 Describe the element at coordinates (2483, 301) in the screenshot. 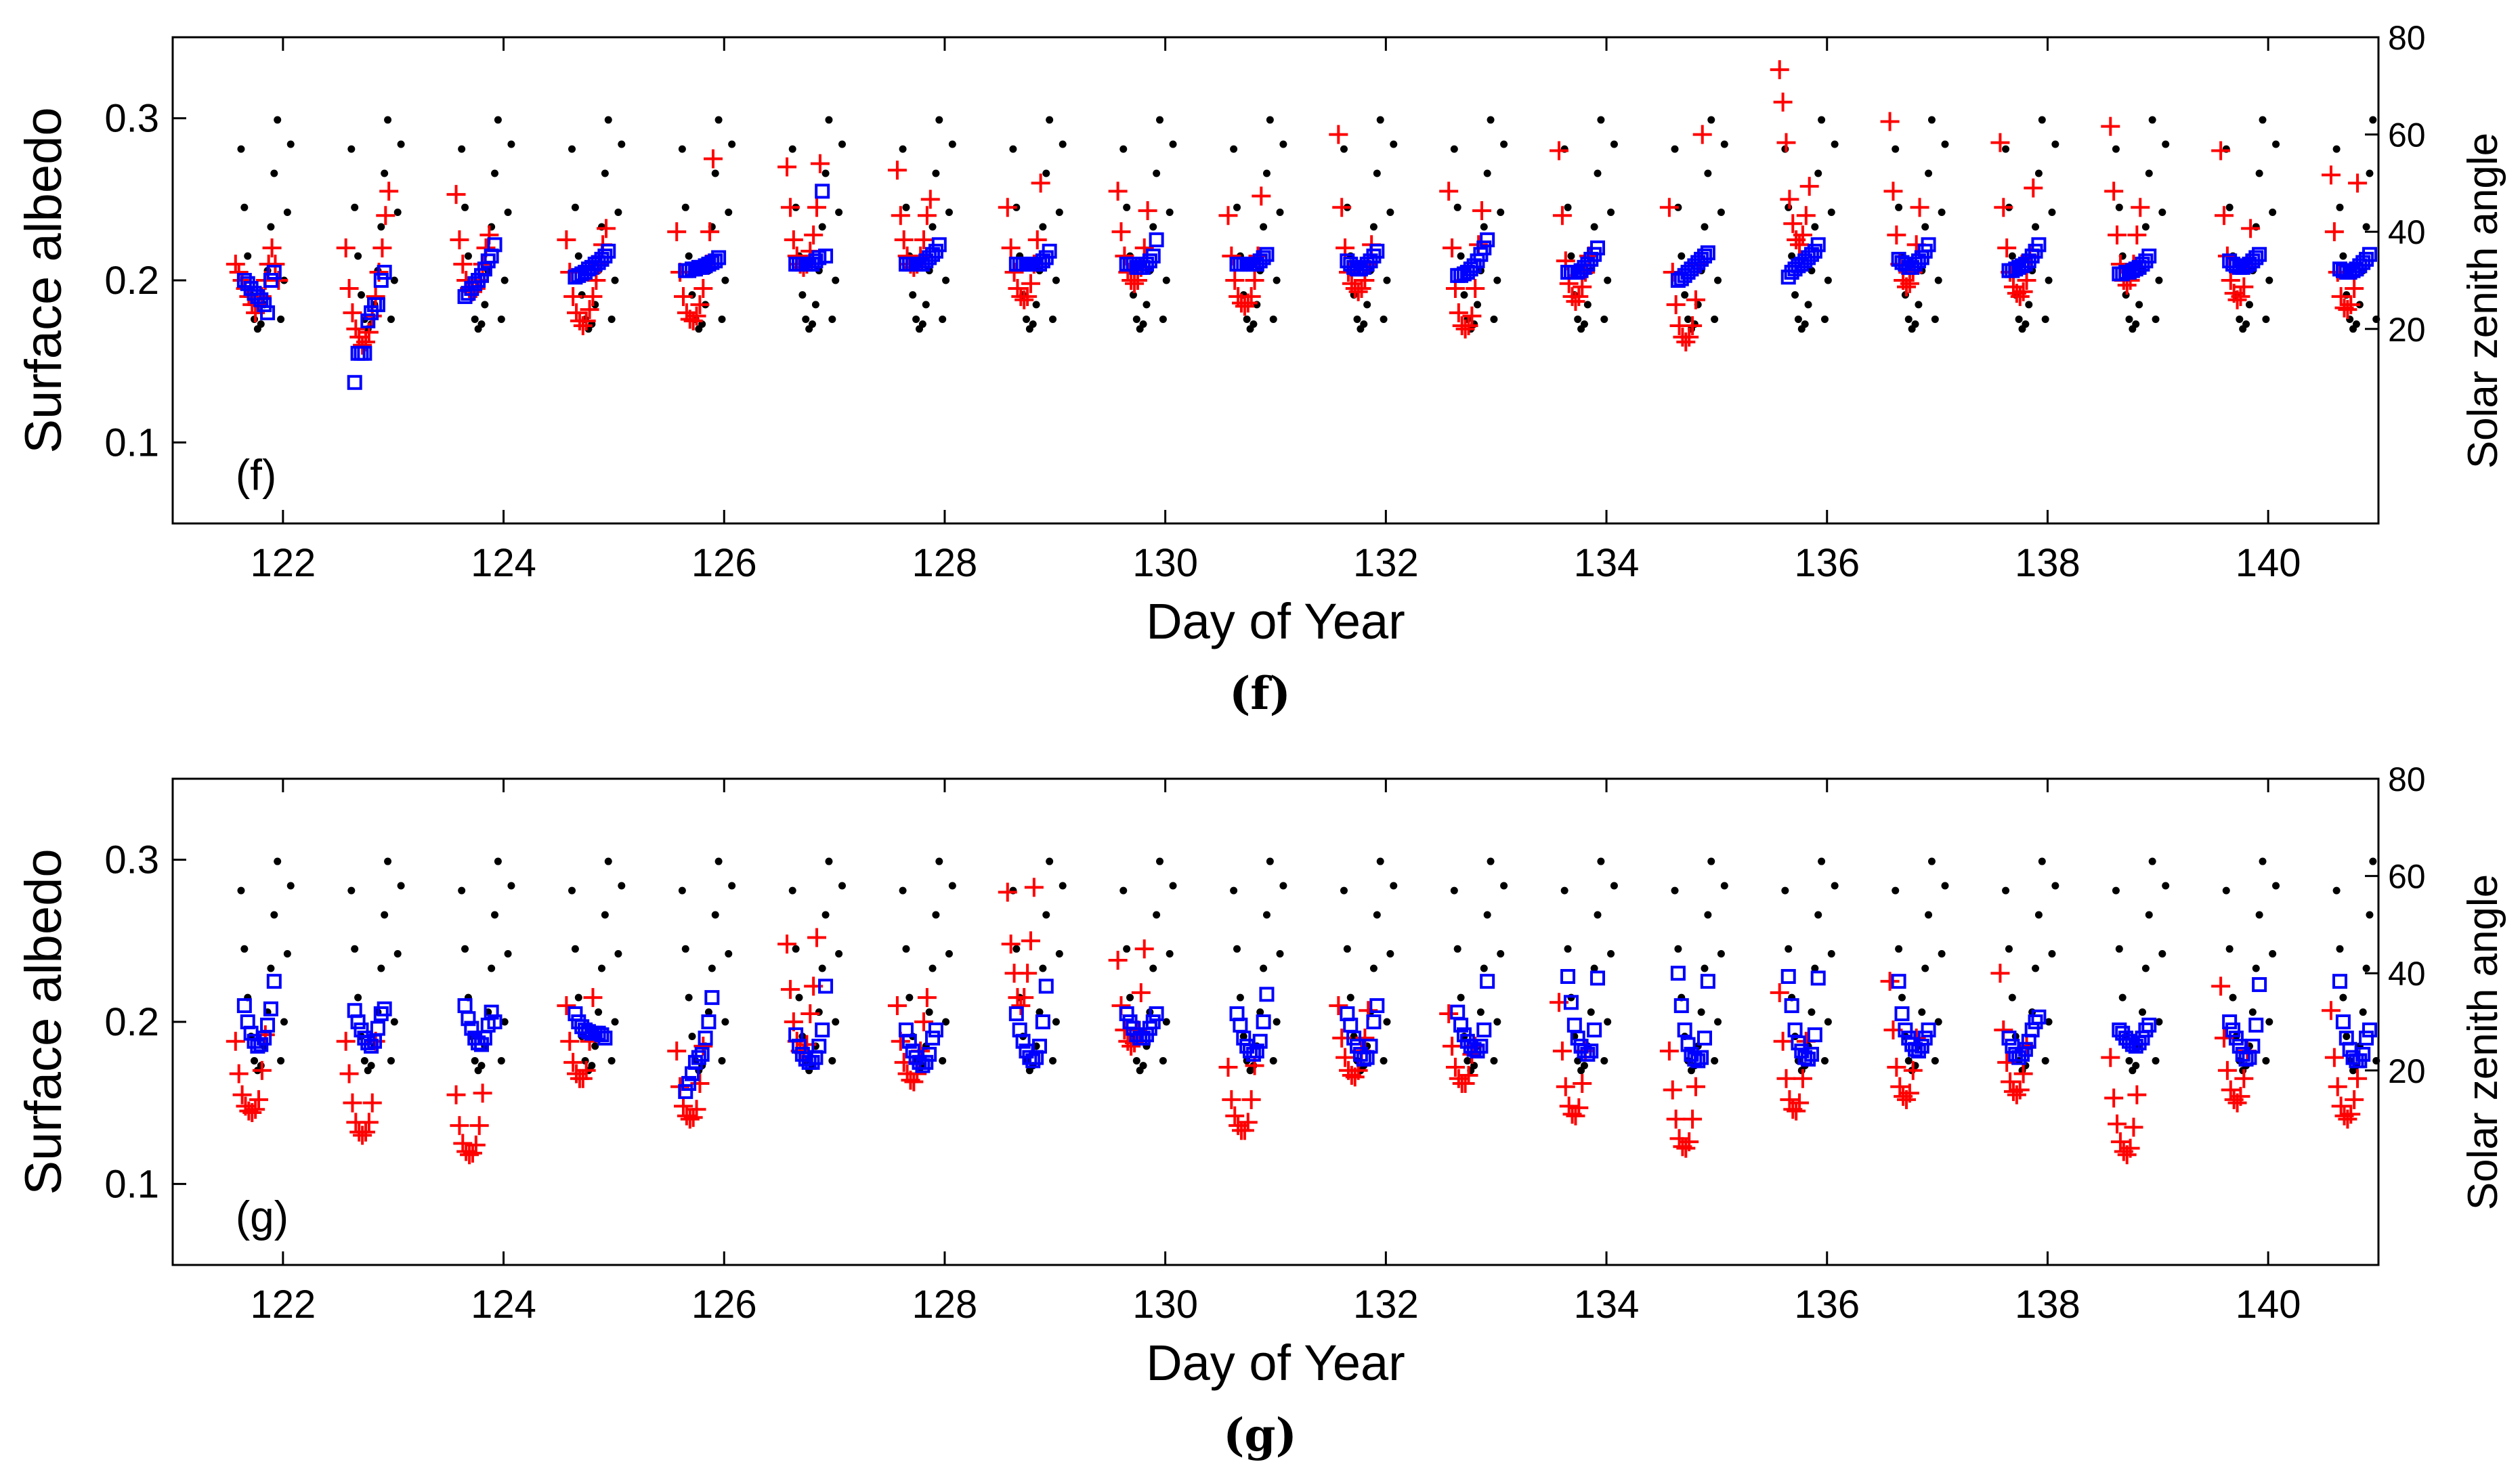

I see `y2-axis-label: Solar zenith angle` at that location.